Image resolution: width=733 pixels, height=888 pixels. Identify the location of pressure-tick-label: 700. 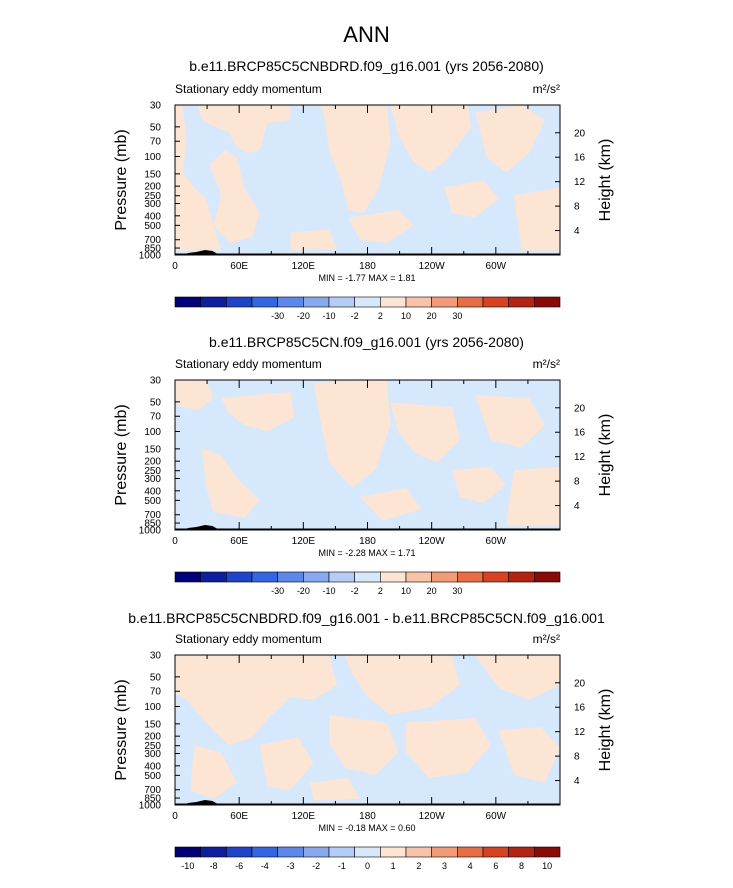
(152, 790).